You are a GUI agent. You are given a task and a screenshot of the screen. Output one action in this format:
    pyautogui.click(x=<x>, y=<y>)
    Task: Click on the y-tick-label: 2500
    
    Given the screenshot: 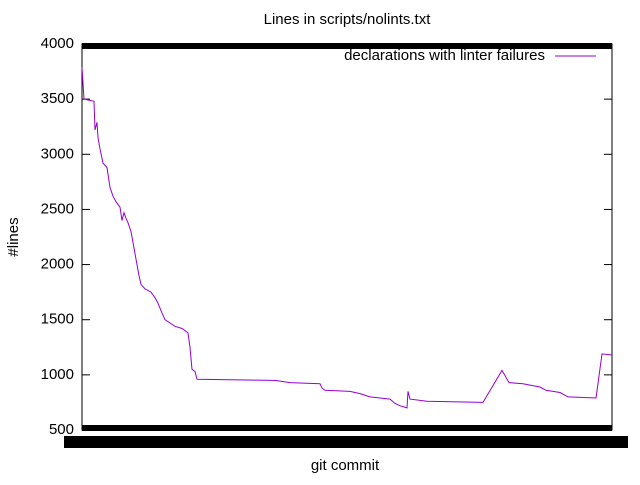 What is the action you would take?
    pyautogui.click(x=57, y=208)
    